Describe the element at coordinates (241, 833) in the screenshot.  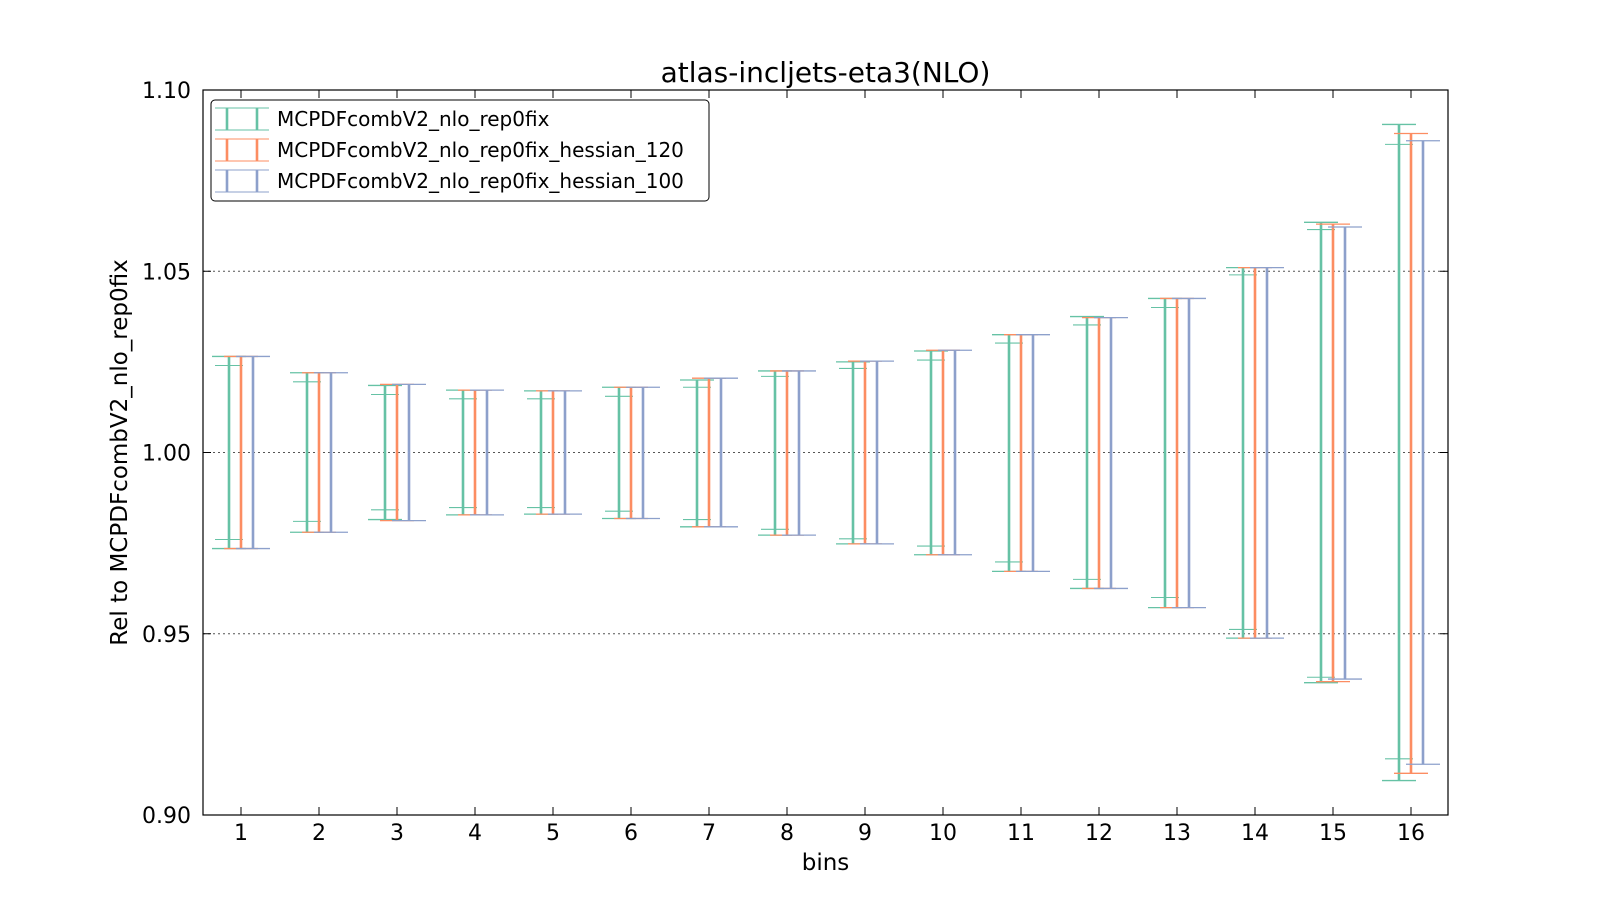
I see `x-tick-label: 1` at that location.